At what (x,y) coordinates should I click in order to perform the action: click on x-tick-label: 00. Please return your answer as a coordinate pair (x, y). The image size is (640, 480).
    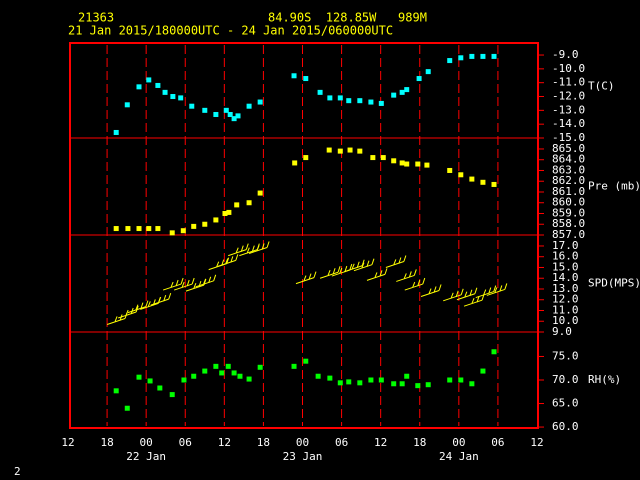
    Looking at the image, I should click on (302, 442).